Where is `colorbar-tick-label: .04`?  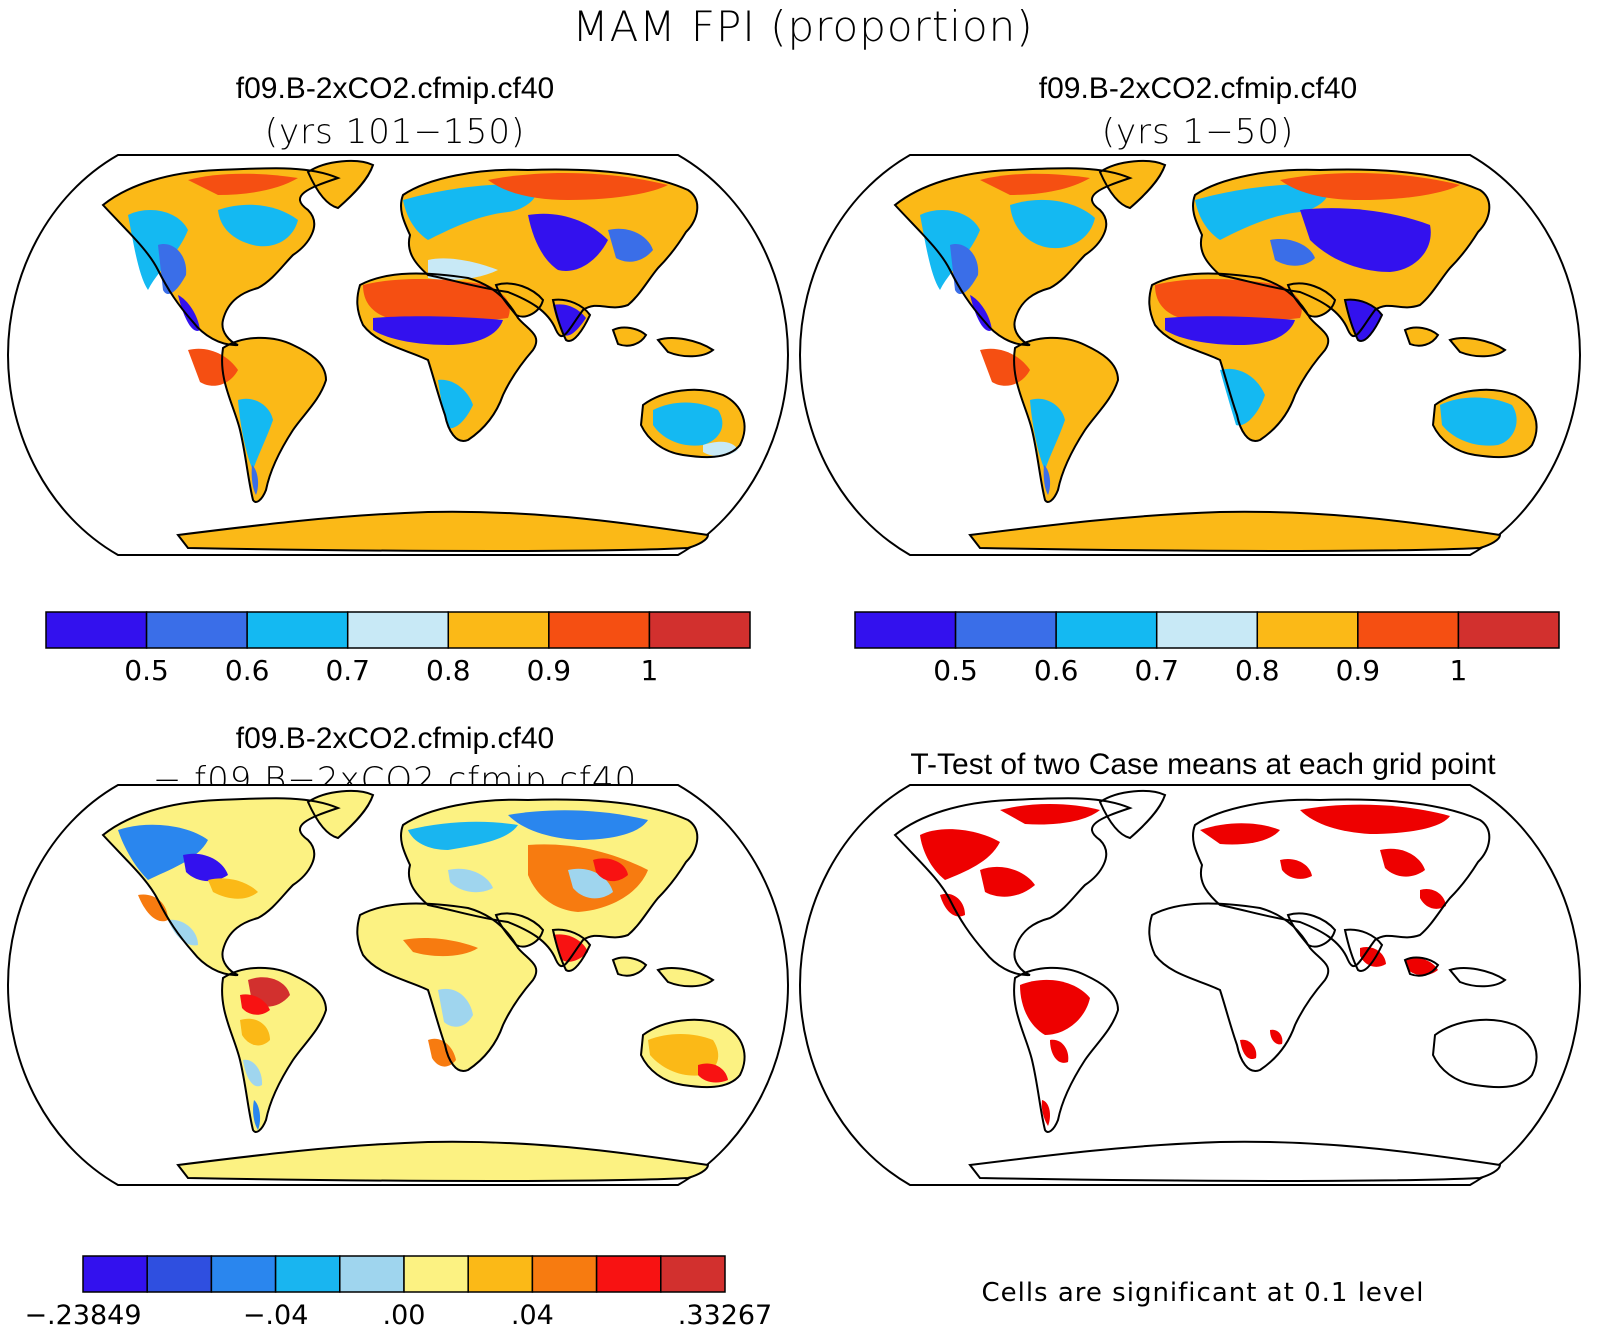 colorbar-tick-label: .04 is located at coordinates (532, 1313).